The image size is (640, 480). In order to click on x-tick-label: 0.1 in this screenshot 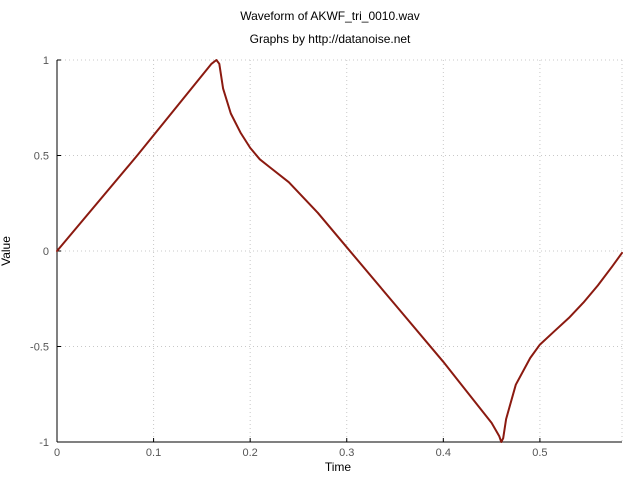, I will do `click(153, 453)`.